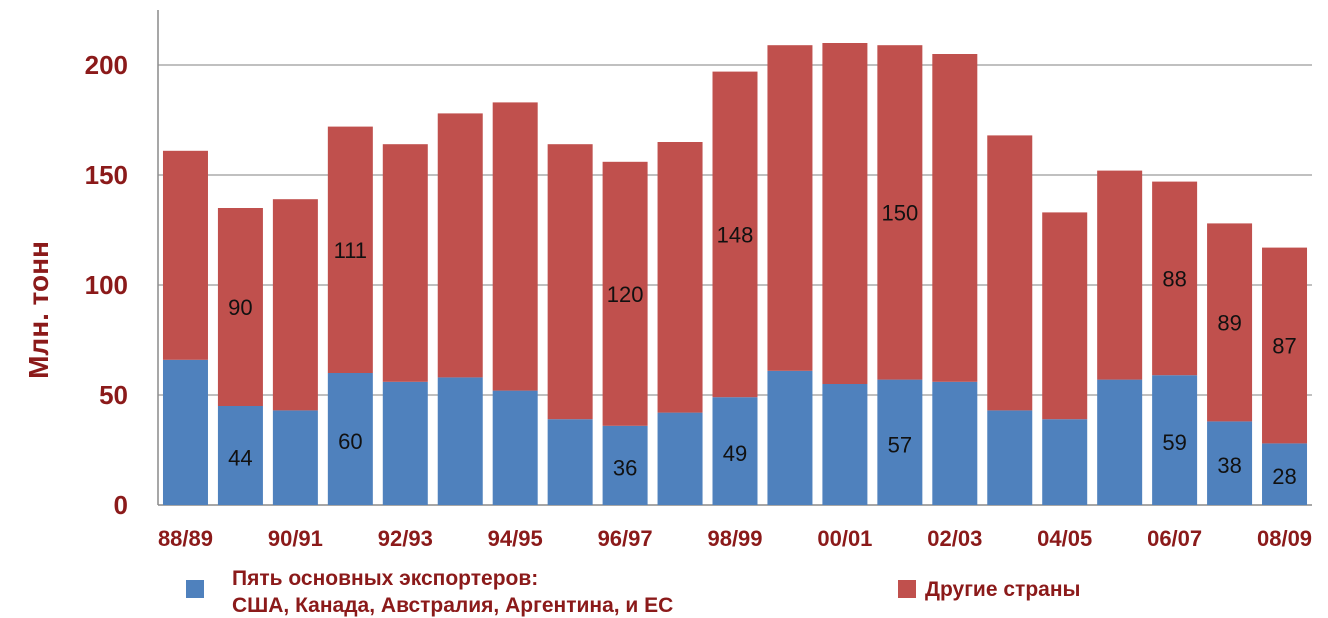 This screenshot has width=1328, height=618. I want to click on data-label-top5: 60, so click(350, 441).